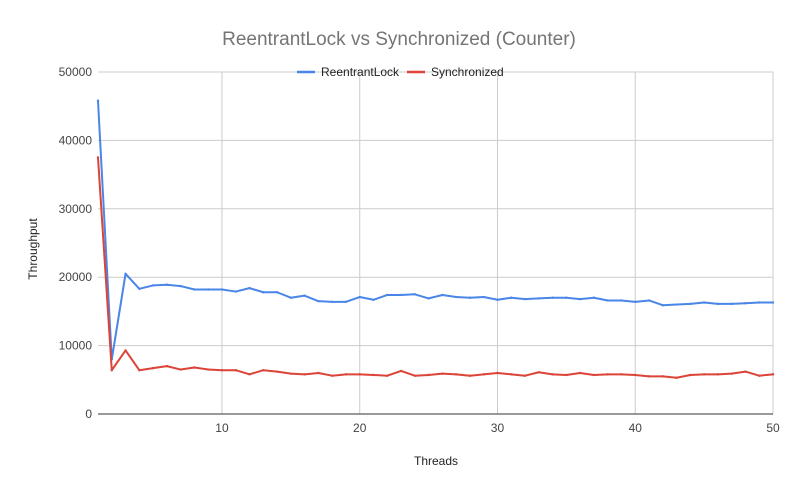  I want to click on y-tick-label: 30000, so click(76, 209).